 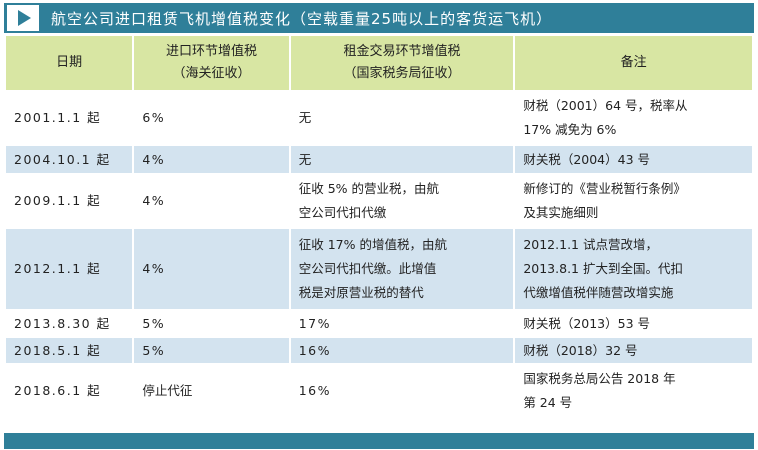 I want to click on notes-cell: 财税（2018）32 号, so click(x=633, y=350).